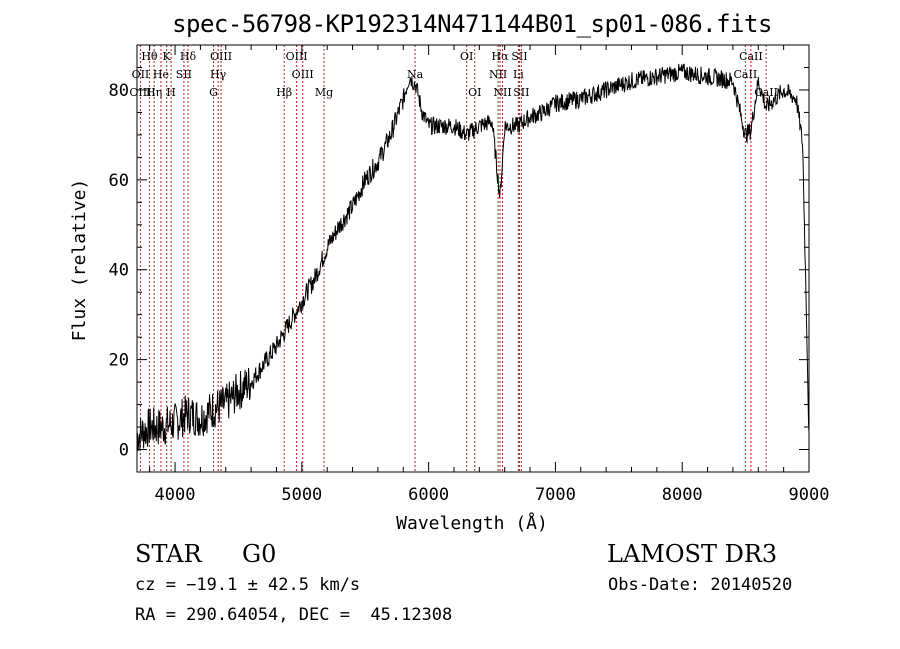 The height and width of the screenshot is (649, 900). Describe the element at coordinates (141, 74) in the screenshot. I see `line-label: OII` at that location.